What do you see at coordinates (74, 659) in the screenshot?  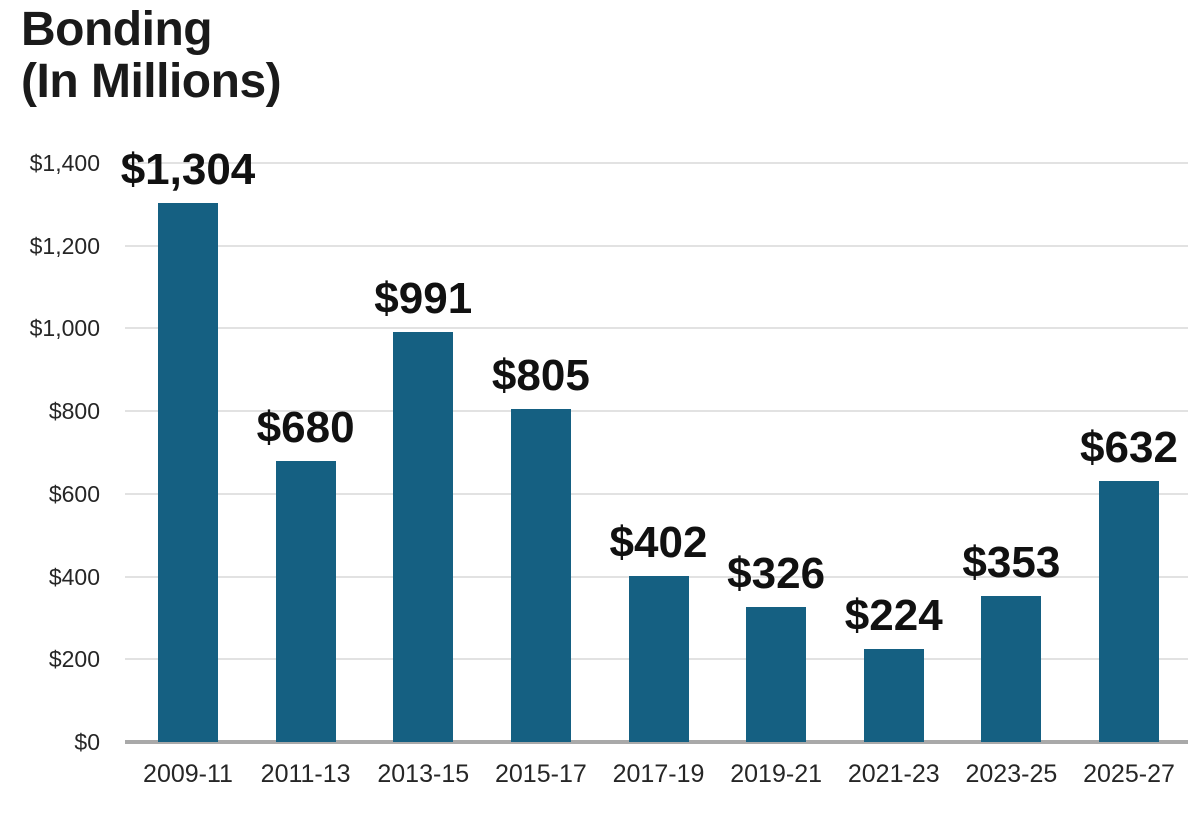 I see `y-axis-tick-label: $200` at bounding box center [74, 659].